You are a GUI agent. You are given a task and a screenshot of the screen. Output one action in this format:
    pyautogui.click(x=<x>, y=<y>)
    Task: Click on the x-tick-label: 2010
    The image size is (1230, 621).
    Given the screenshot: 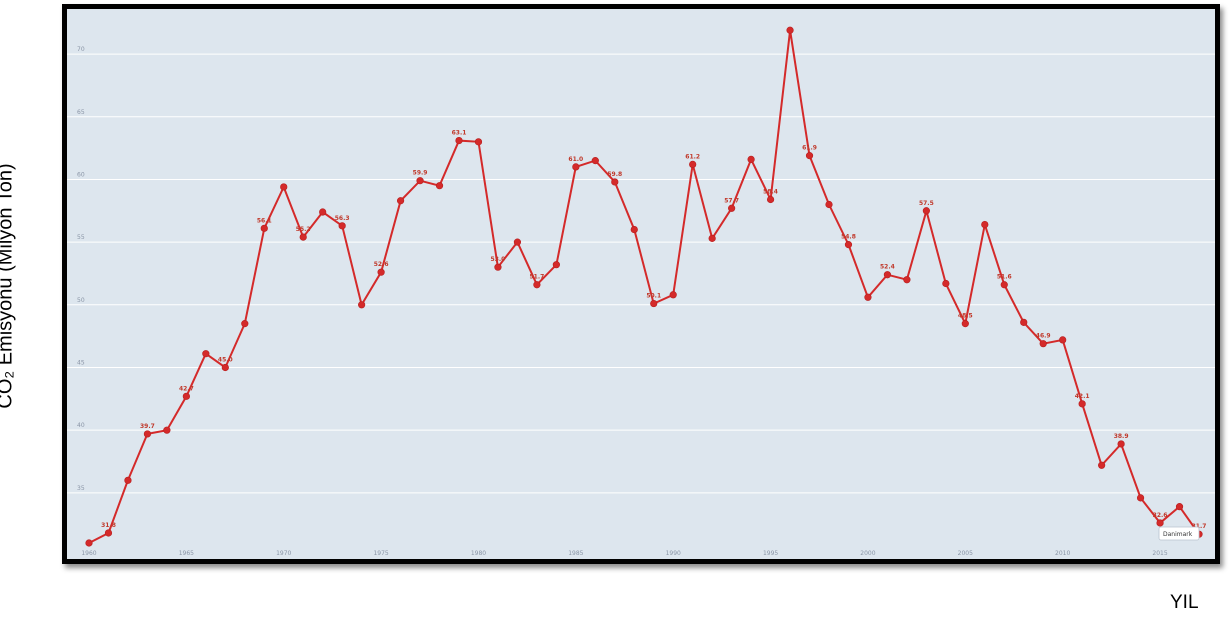 What is the action you would take?
    pyautogui.click(x=1062, y=553)
    